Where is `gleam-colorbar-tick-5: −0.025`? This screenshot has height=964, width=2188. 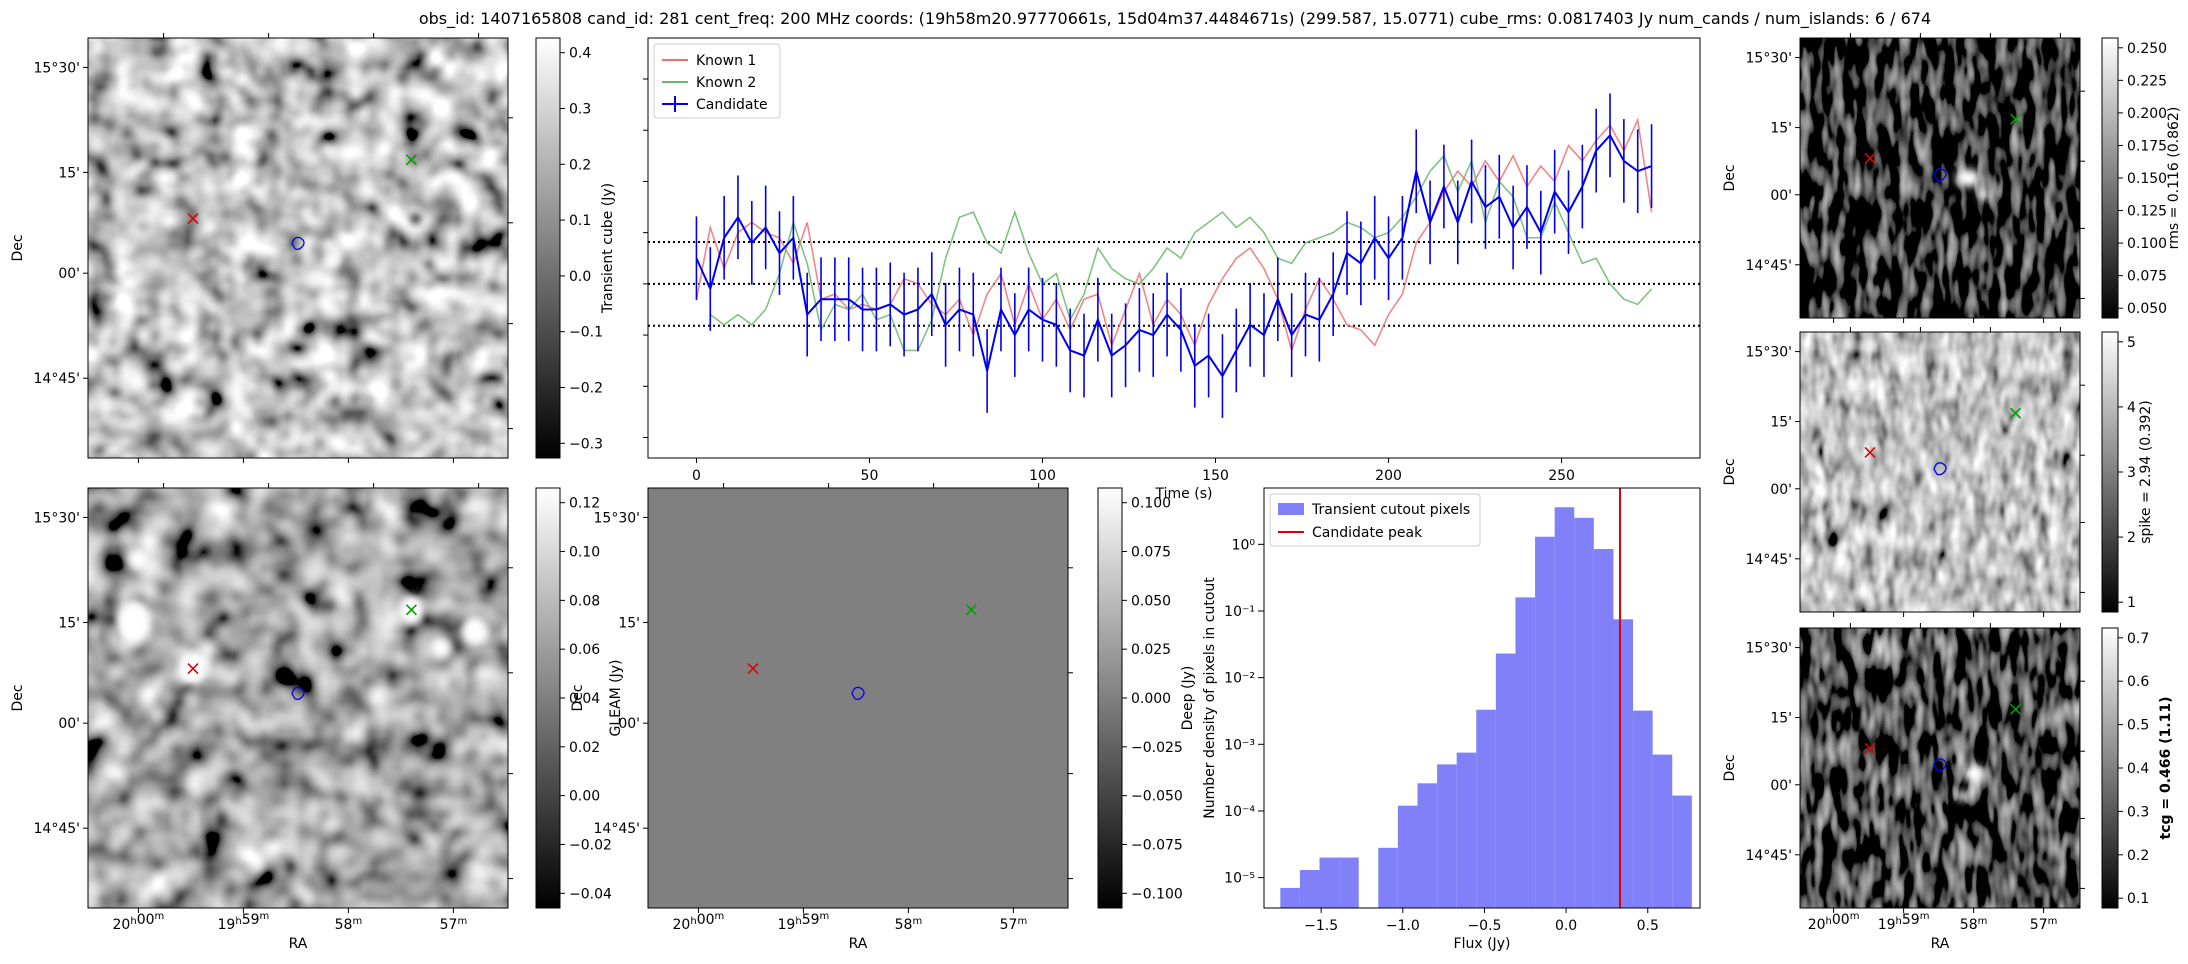 gleam-colorbar-tick-5: −0.025 is located at coordinates (1157, 748).